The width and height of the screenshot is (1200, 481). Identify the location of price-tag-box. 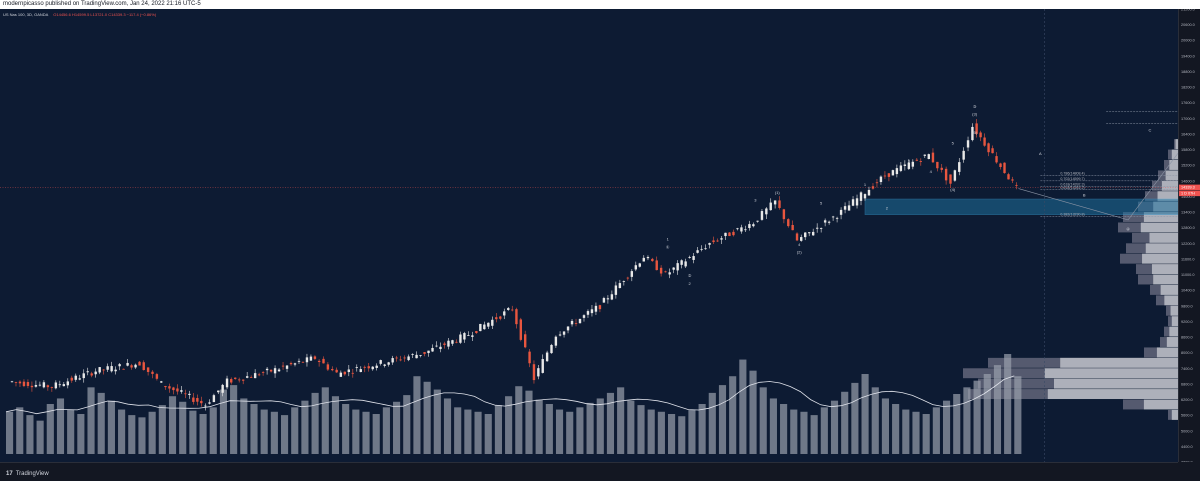
(1189, 187).